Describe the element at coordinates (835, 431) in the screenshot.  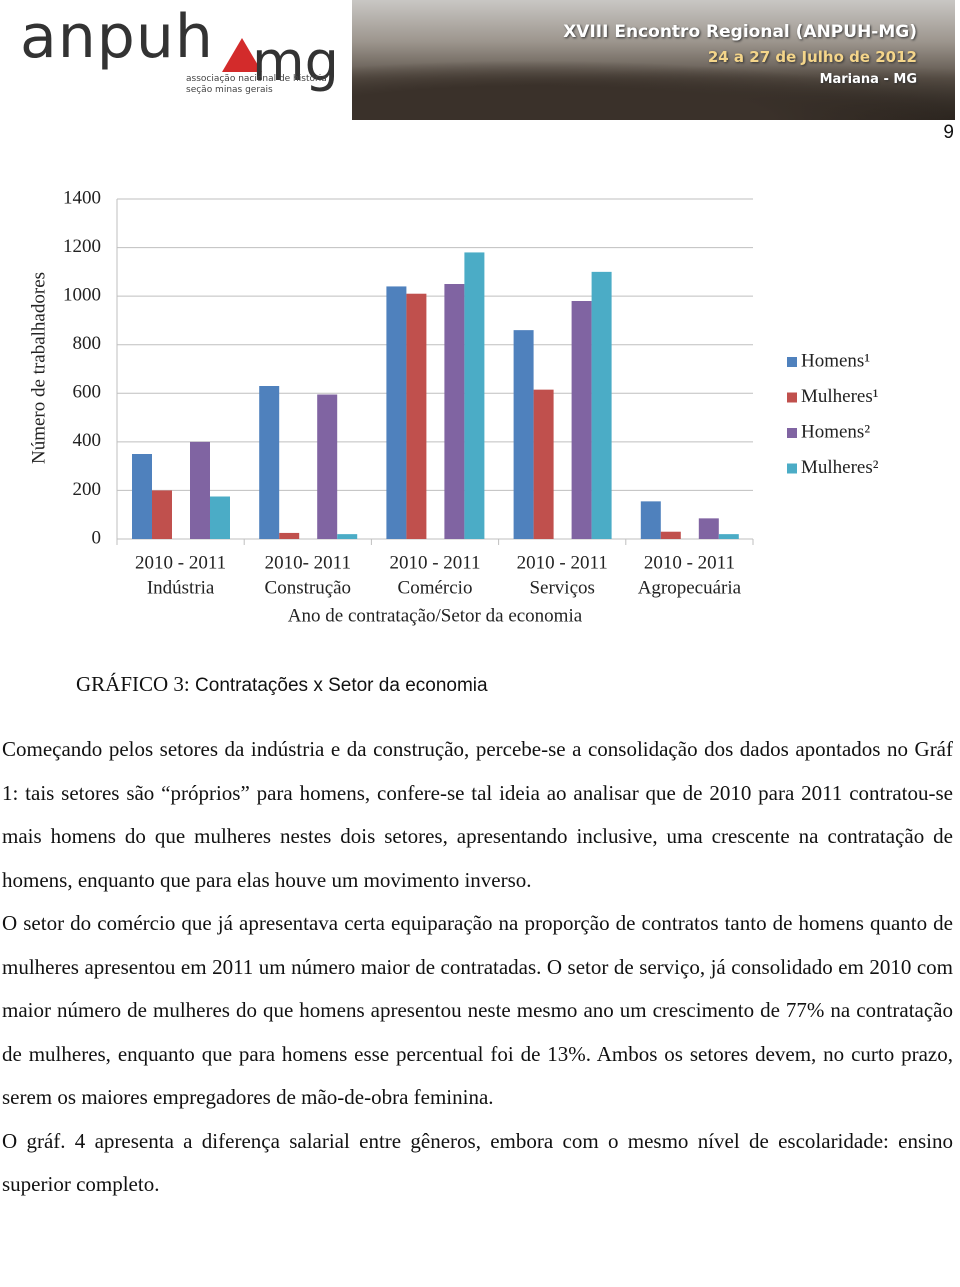
I see `legend-label: Homens²` at that location.